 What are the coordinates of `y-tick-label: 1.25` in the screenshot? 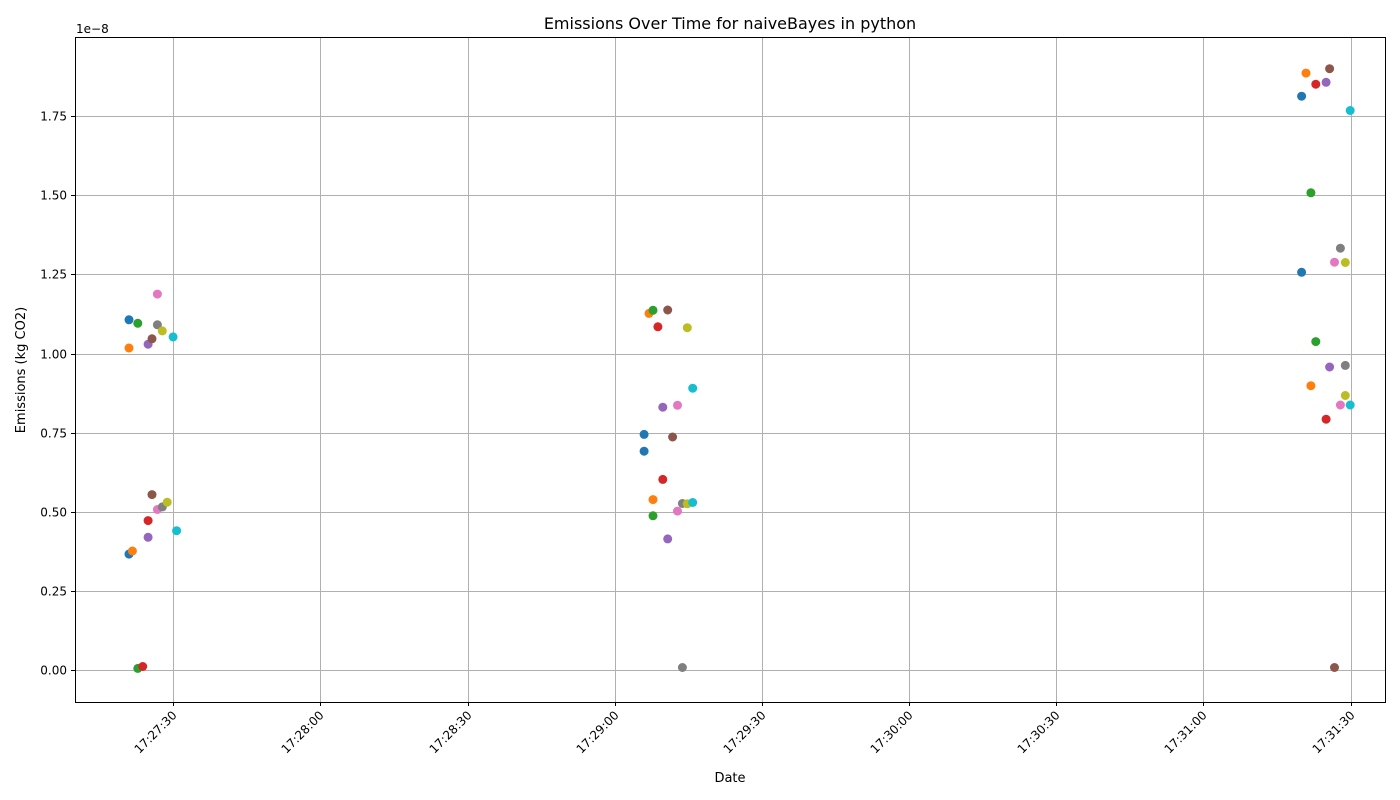 It's located at (53, 275).